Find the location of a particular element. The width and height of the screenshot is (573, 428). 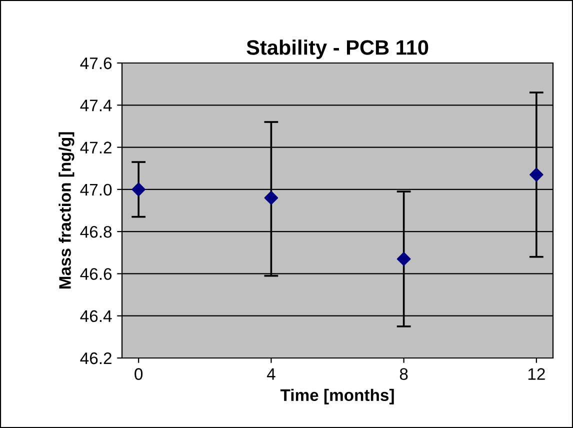

y-axis-title: Mass fraction [ng/g] is located at coordinates (66, 210).